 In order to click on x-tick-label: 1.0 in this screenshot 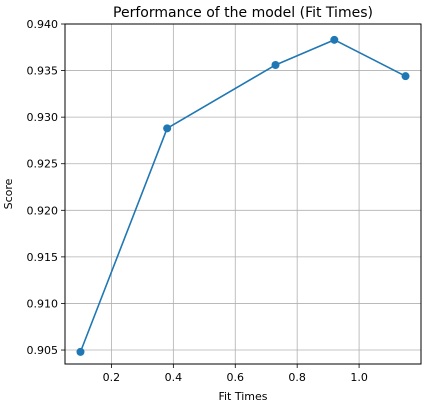, I will do `click(359, 377)`.